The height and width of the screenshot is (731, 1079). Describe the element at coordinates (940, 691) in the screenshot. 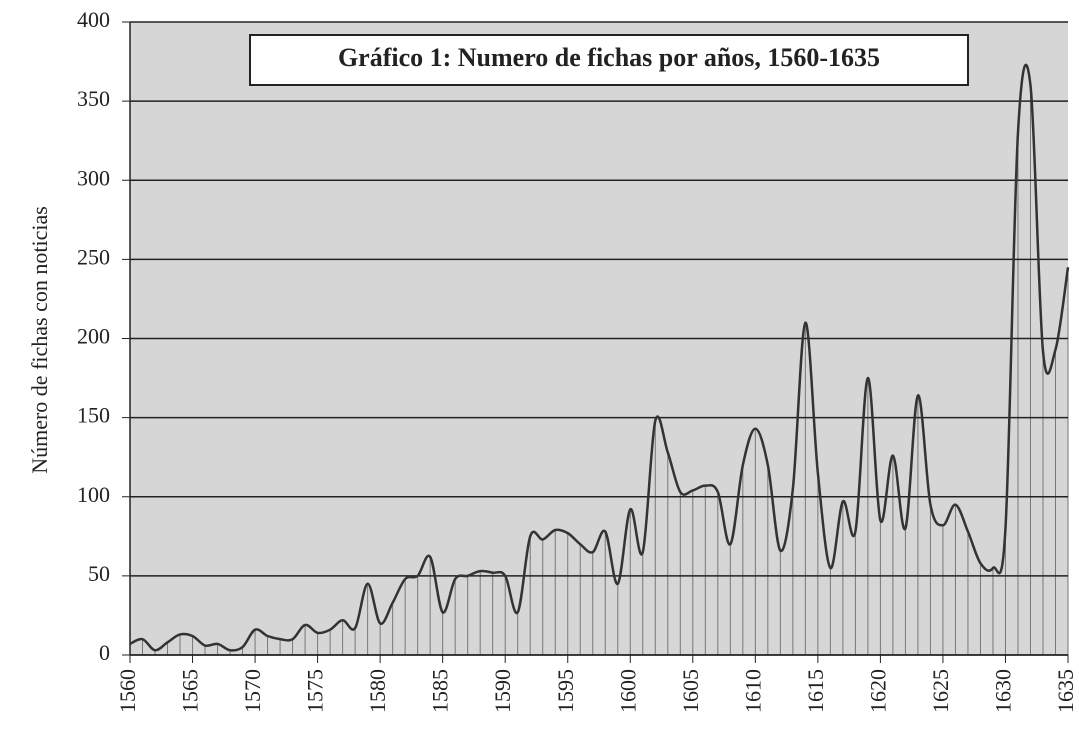

I see `x-tick-label: 1625` at that location.